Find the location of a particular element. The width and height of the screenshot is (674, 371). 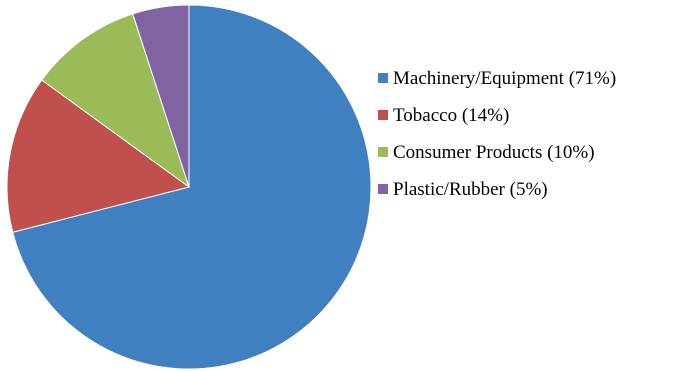

legend-label-1: Tobacco (14%) is located at coordinates (451, 115).